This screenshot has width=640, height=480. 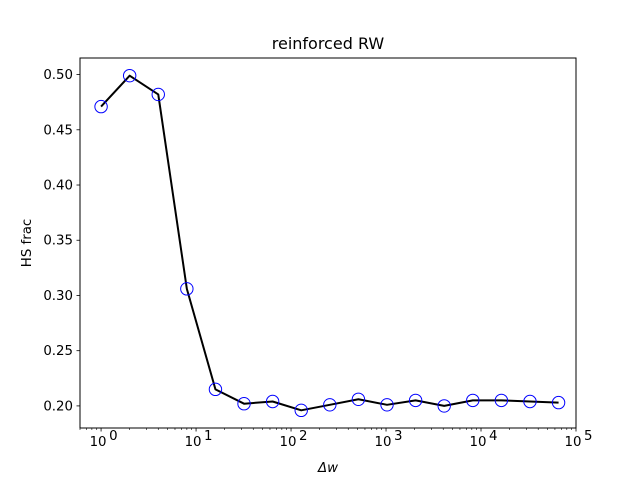 I want to click on y-tick-label: 0.25, so click(x=58, y=351).